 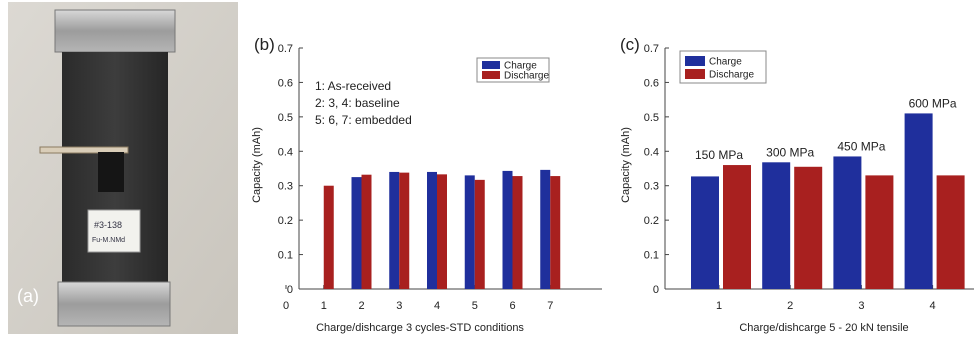 What do you see at coordinates (114, 231) in the screenshot?
I see `id-tag` at bounding box center [114, 231].